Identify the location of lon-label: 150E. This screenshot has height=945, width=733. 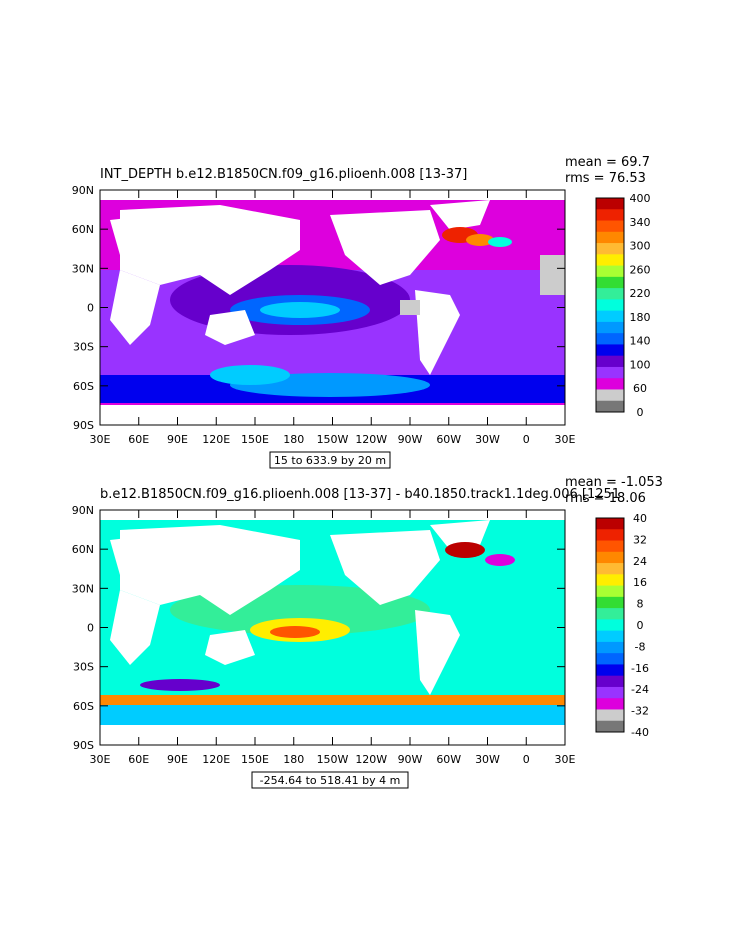
(255, 439).